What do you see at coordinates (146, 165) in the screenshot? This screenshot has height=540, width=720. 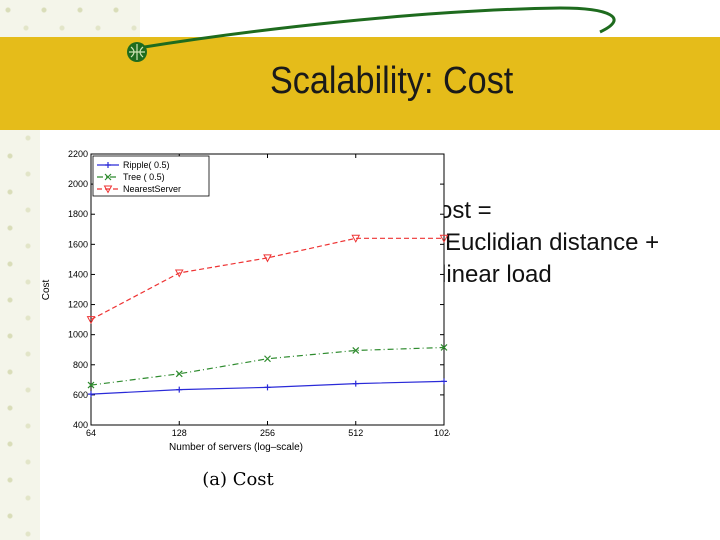 I see `legend-entry-label: Ripple( 0.5)` at bounding box center [146, 165].